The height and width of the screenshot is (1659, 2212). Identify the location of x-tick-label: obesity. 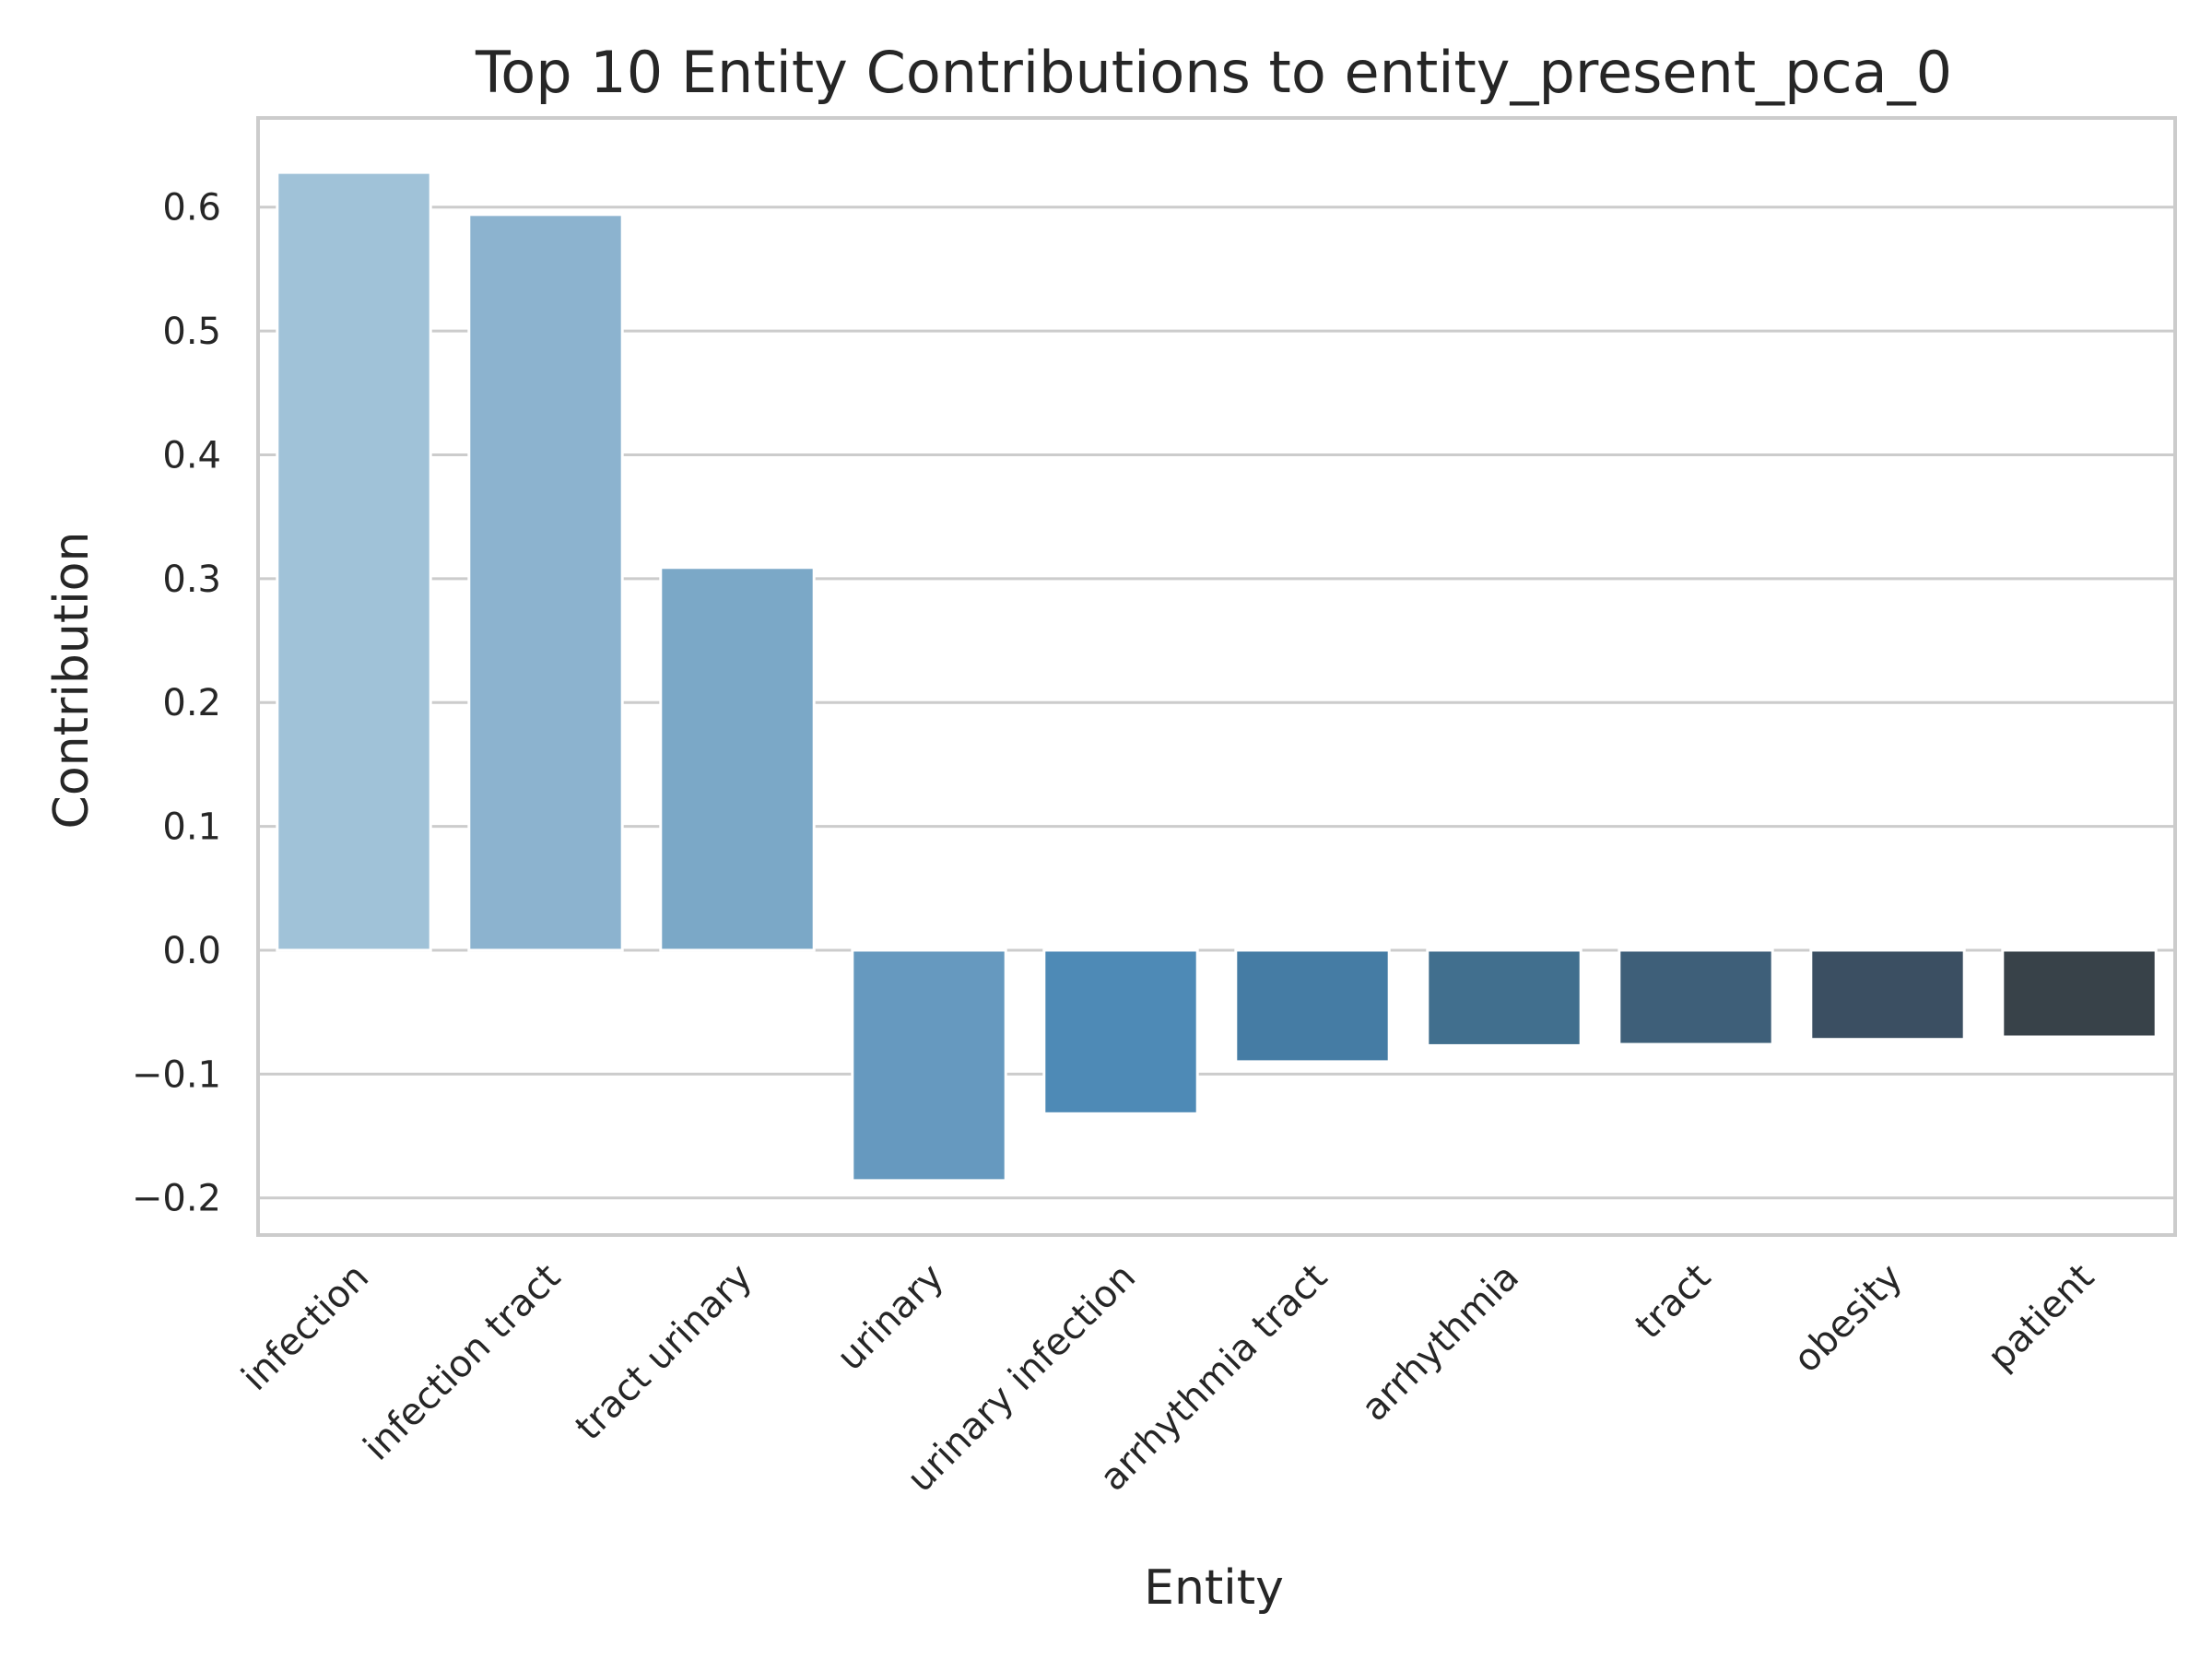
(1848, 1319).